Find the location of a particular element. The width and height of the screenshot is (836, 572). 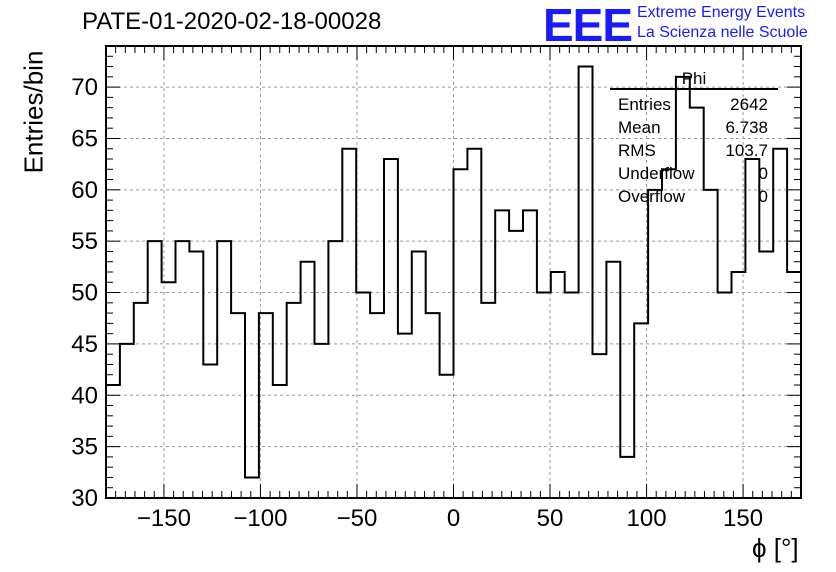

y-tick-label: 65 is located at coordinates (84, 138).